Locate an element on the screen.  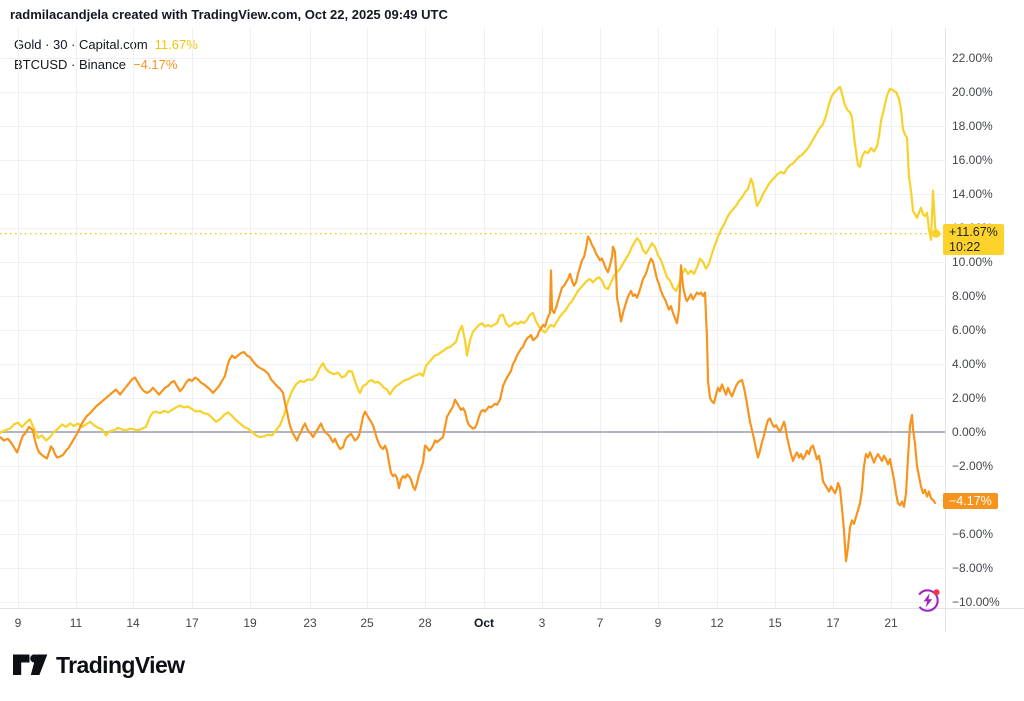
boost-circle is located at coordinates (927, 600).